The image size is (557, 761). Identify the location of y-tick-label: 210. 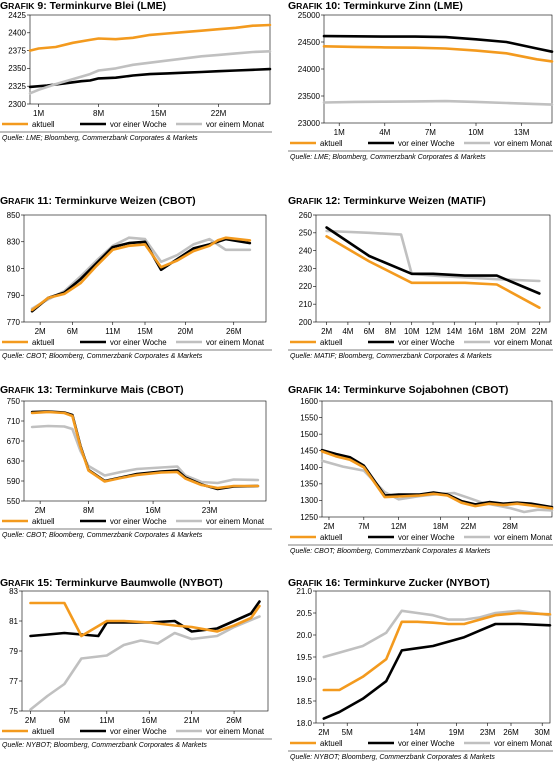
(306, 304).